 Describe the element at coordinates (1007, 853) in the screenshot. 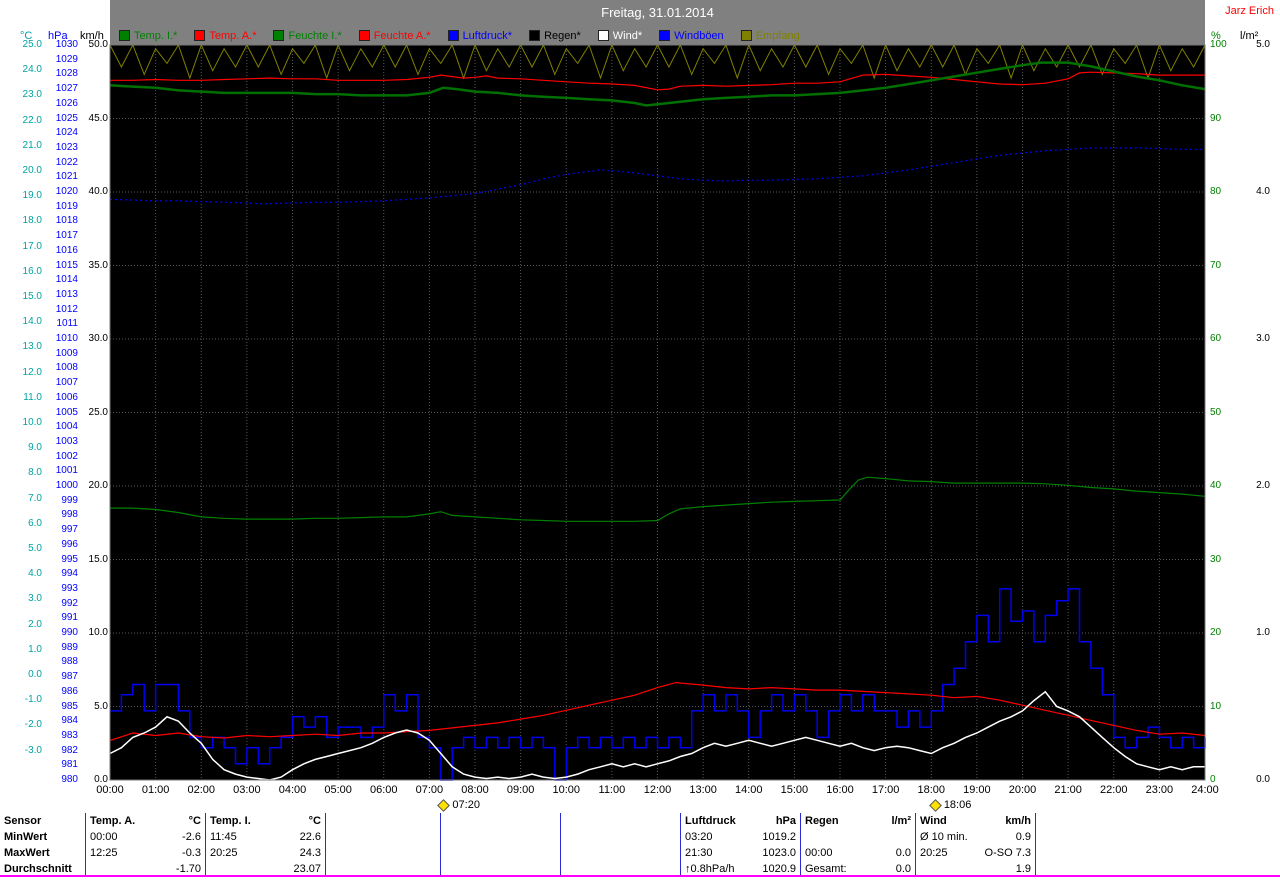

I see `stats-value: O-SO 7.3` at that location.